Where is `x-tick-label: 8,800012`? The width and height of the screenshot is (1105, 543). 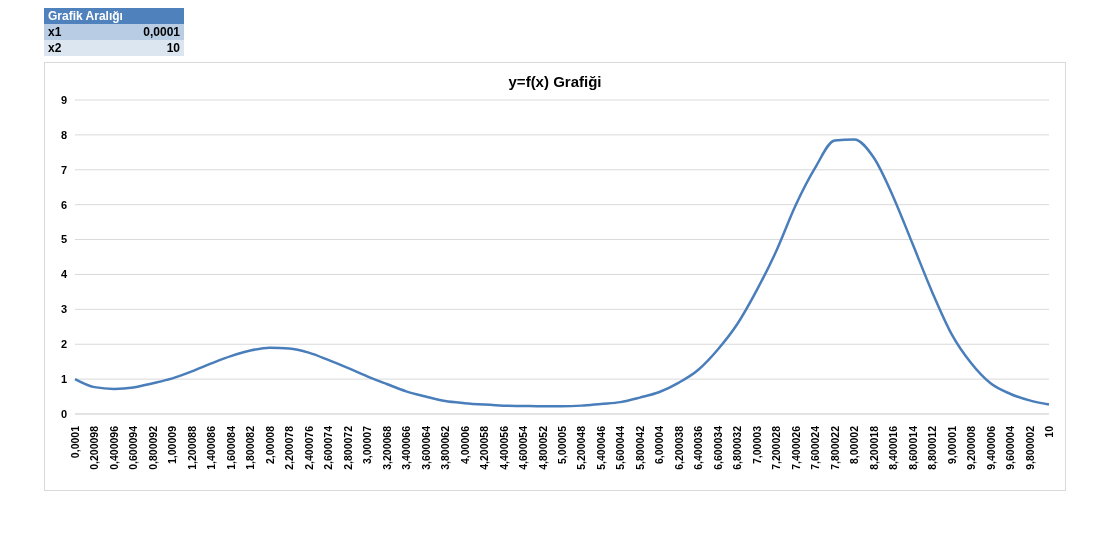 x-tick-label: 8,800012 is located at coordinates (932, 447).